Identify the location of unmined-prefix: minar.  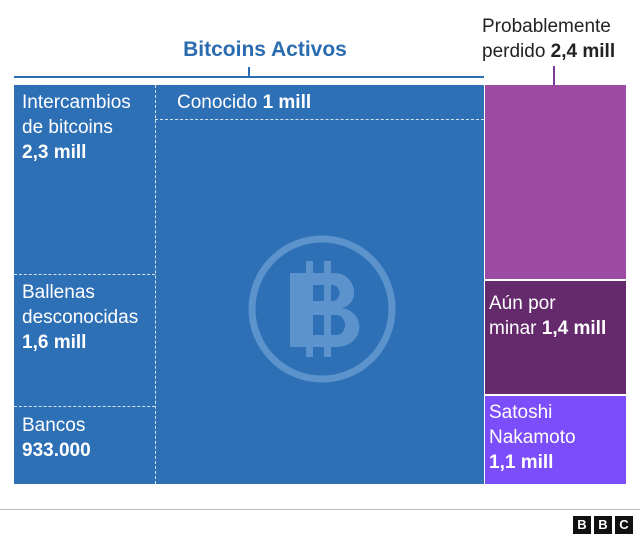
(513, 328).